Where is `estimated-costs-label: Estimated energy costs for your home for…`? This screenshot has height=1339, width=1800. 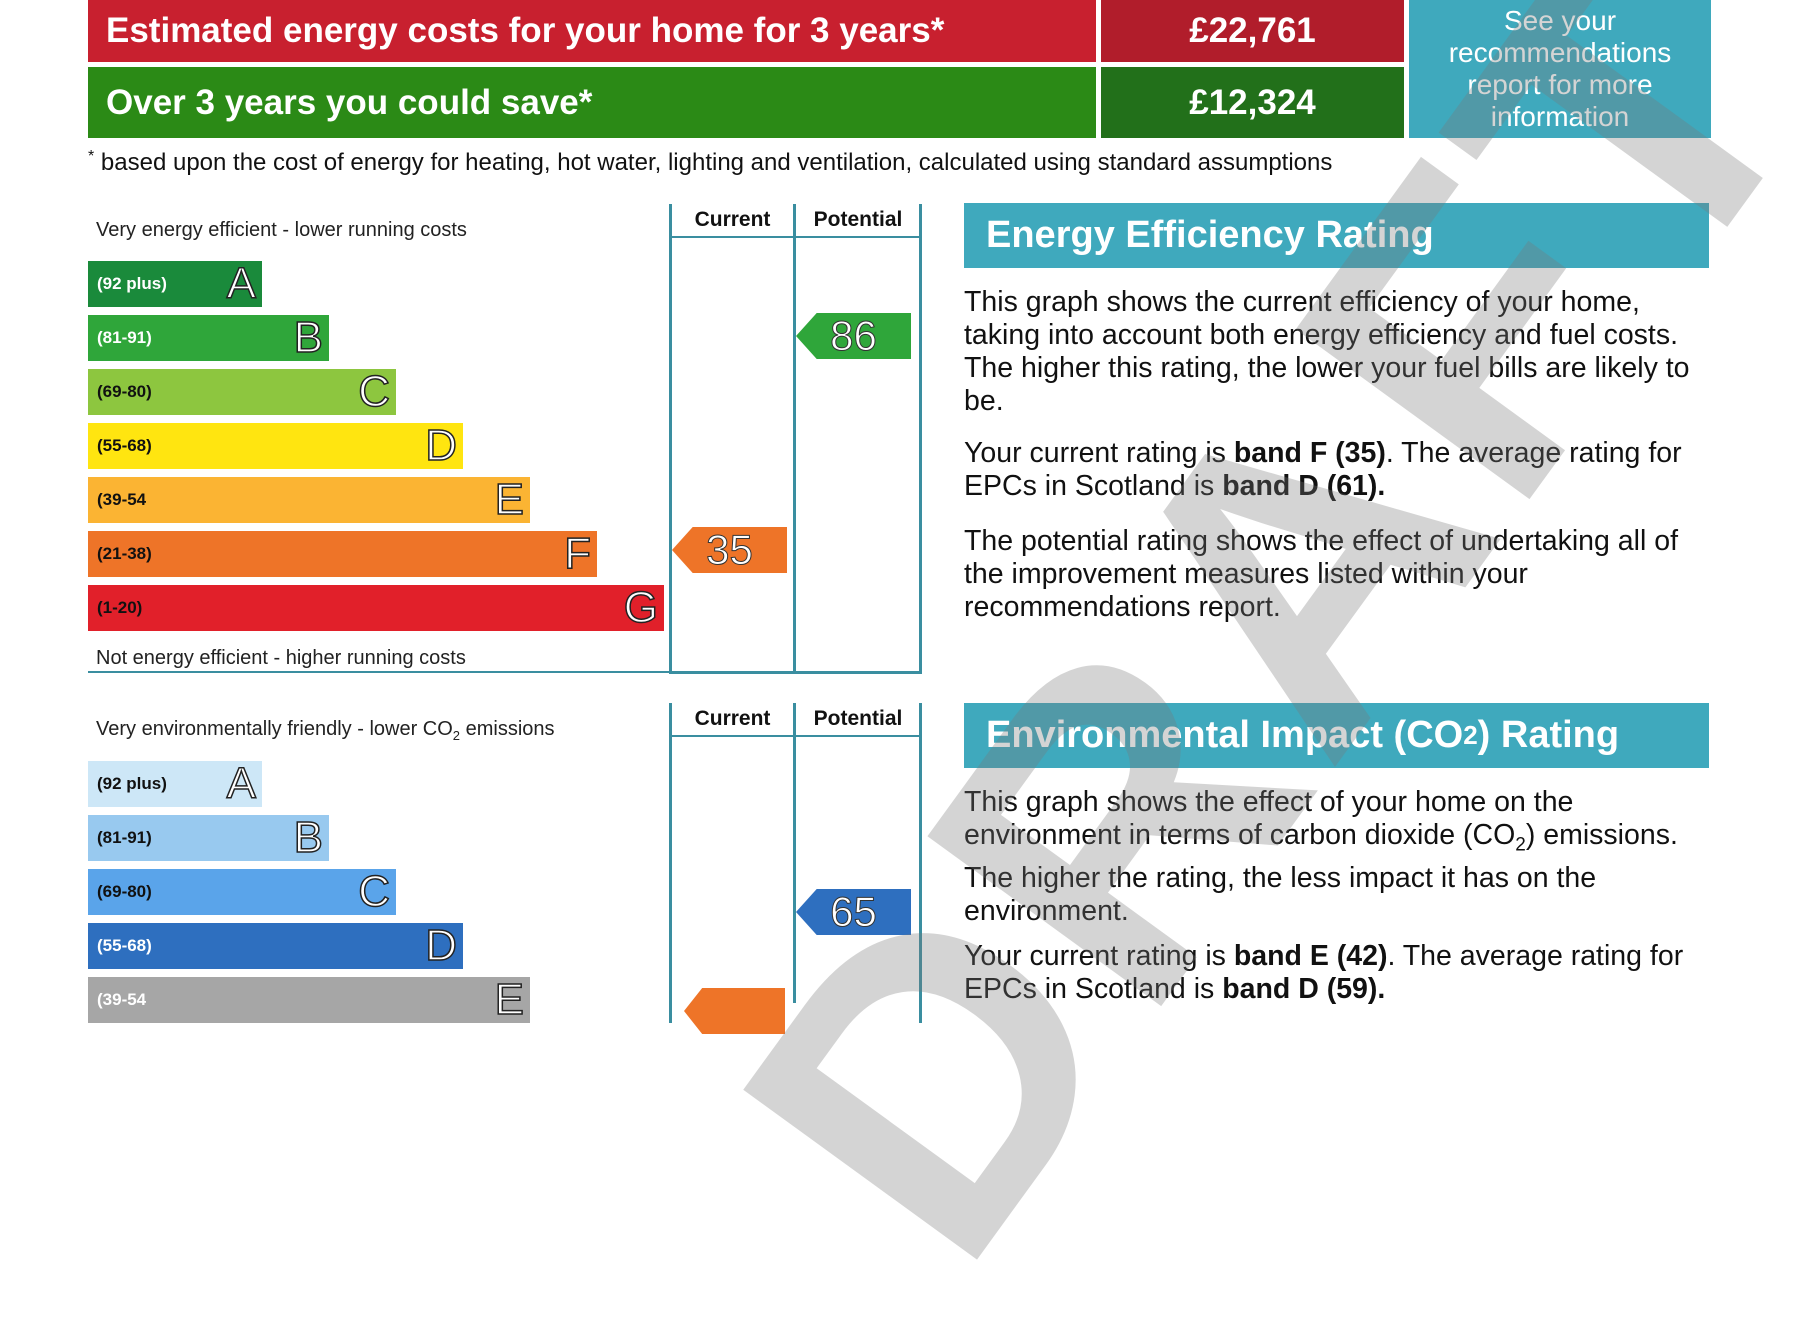 estimated-costs-label: Estimated energy costs for your home for… is located at coordinates (592, 31).